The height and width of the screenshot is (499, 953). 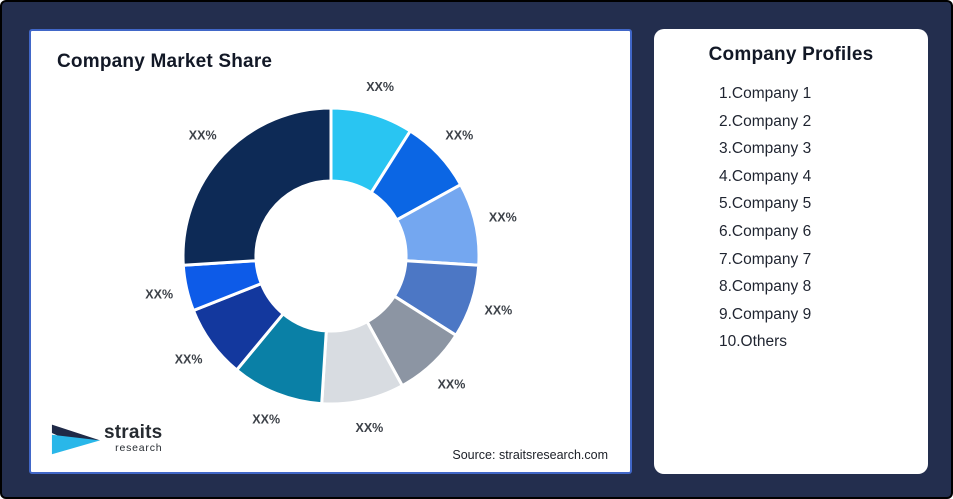 What do you see at coordinates (165, 61) in the screenshot?
I see `market-share-title: Company Market Share` at bounding box center [165, 61].